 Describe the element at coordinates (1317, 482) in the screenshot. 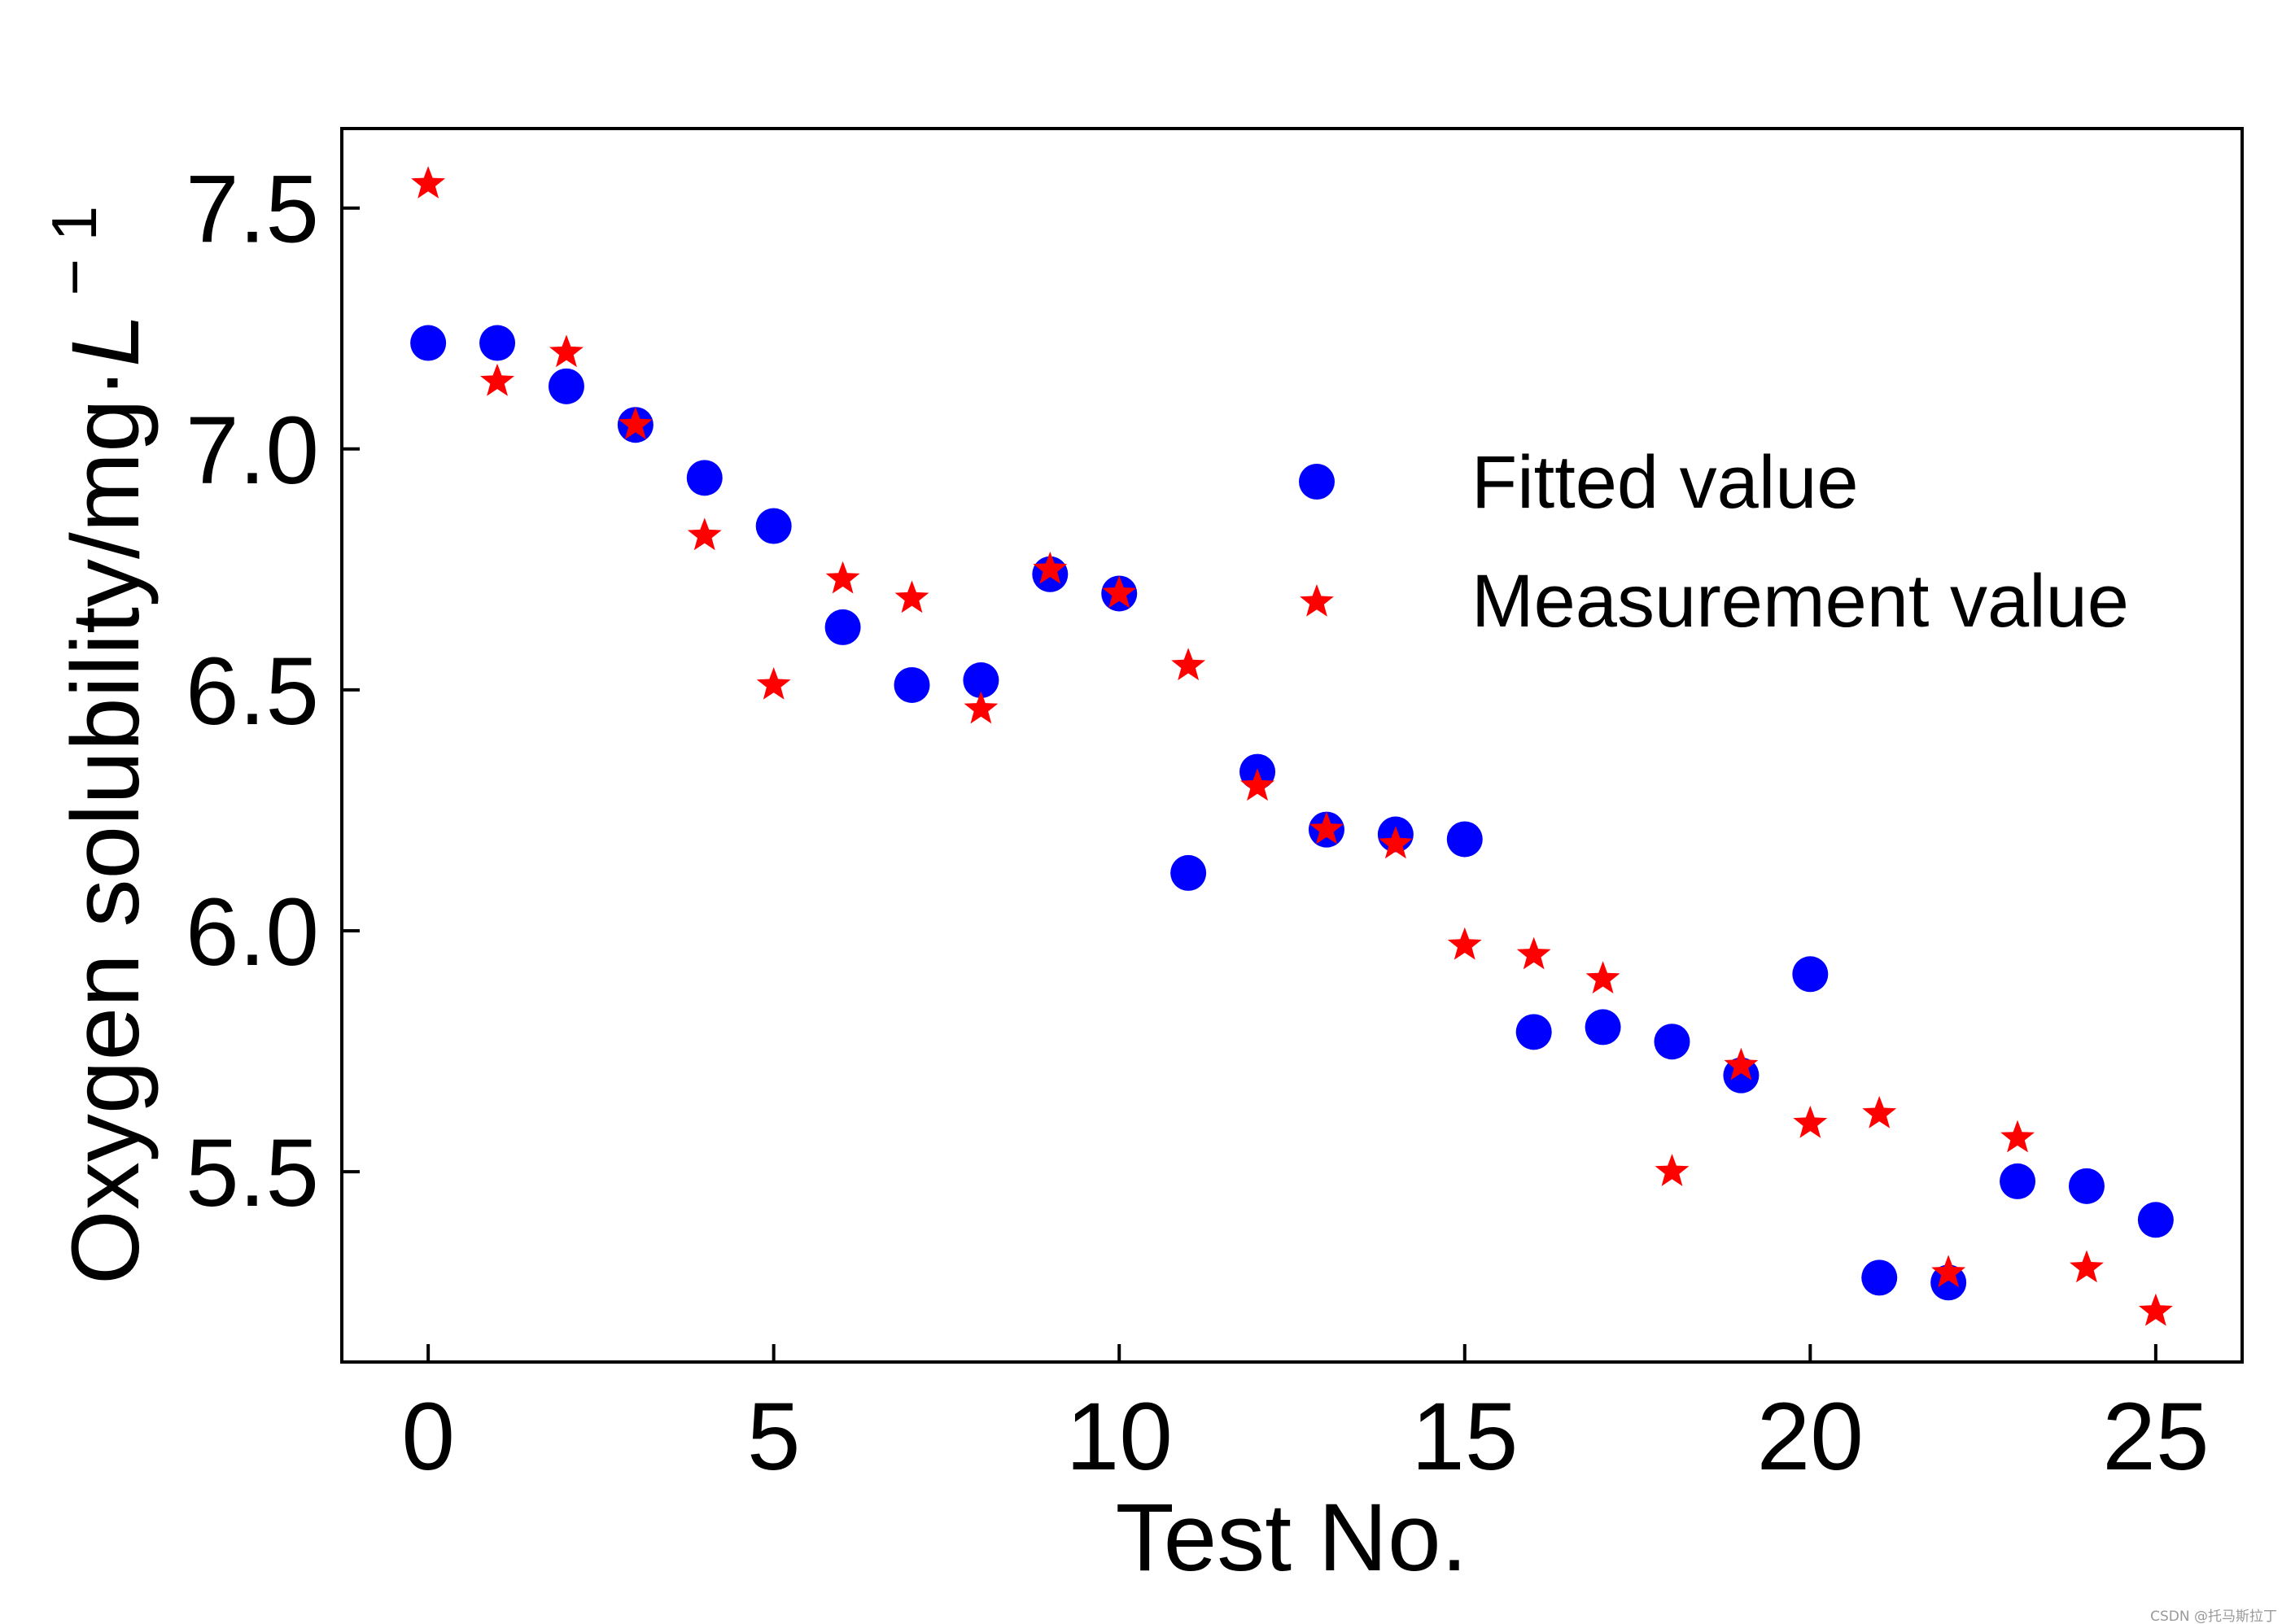

I see `legend-fitted-marker` at that location.